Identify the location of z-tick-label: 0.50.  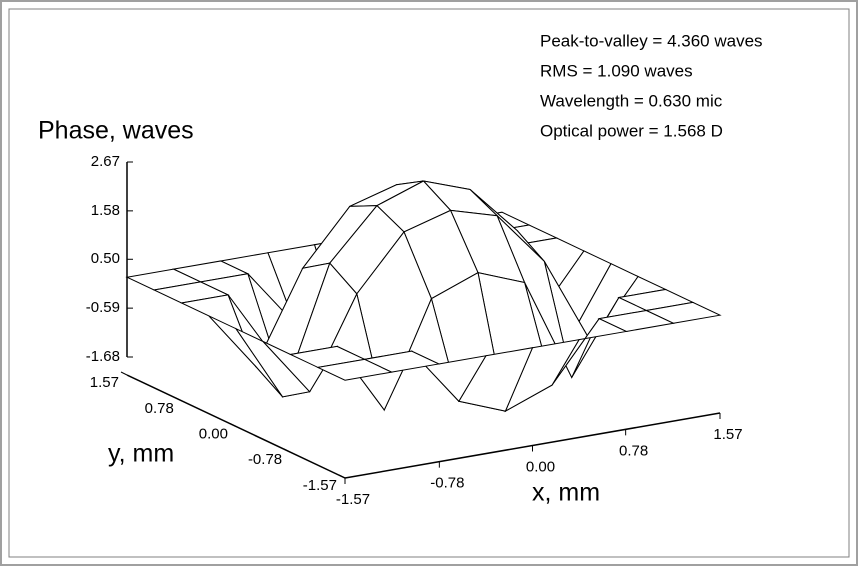
(105, 258).